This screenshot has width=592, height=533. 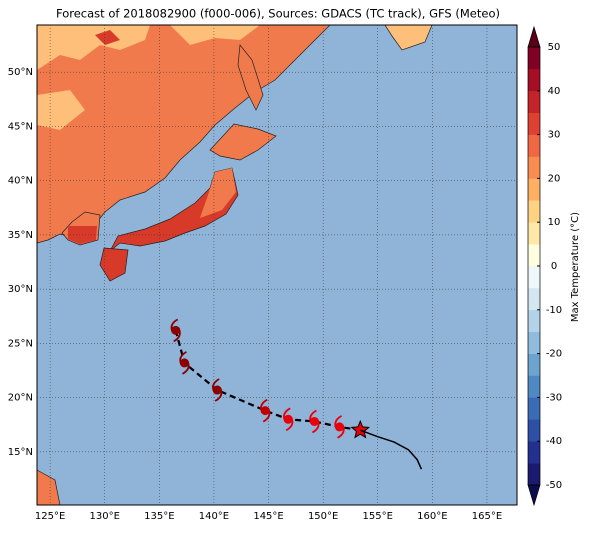 What do you see at coordinates (360, 429) in the screenshot?
I see `current-position` at bounding box center [360, 429].